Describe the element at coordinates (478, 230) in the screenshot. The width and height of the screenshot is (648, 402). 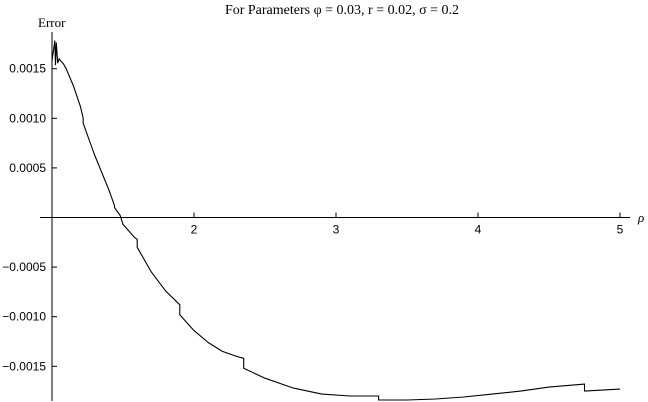
I see `x-tick-label: 4` at that location.